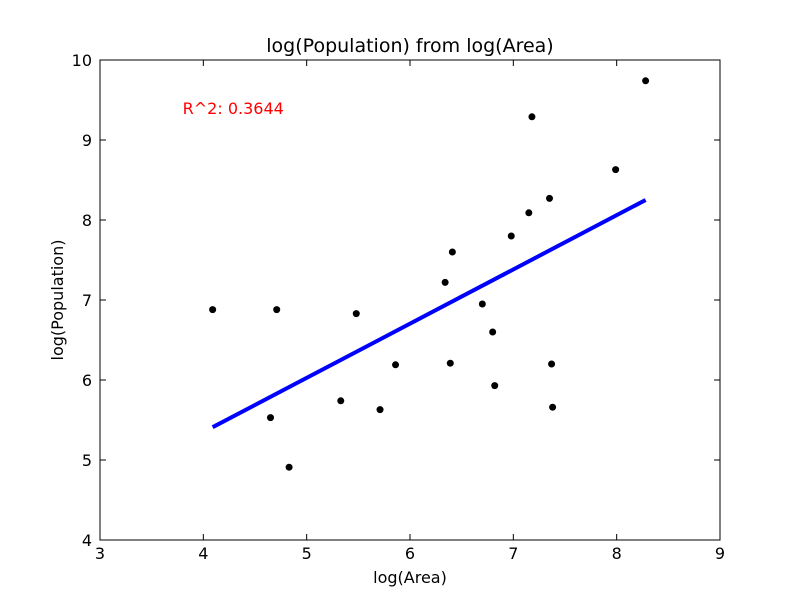 This screenshot has width=800, height=600. What do you see at coordinates (233, 108) in the screenshot?
I see `r-squared-annotation: R^2: 0.3644` at bounding box center [233, 108].